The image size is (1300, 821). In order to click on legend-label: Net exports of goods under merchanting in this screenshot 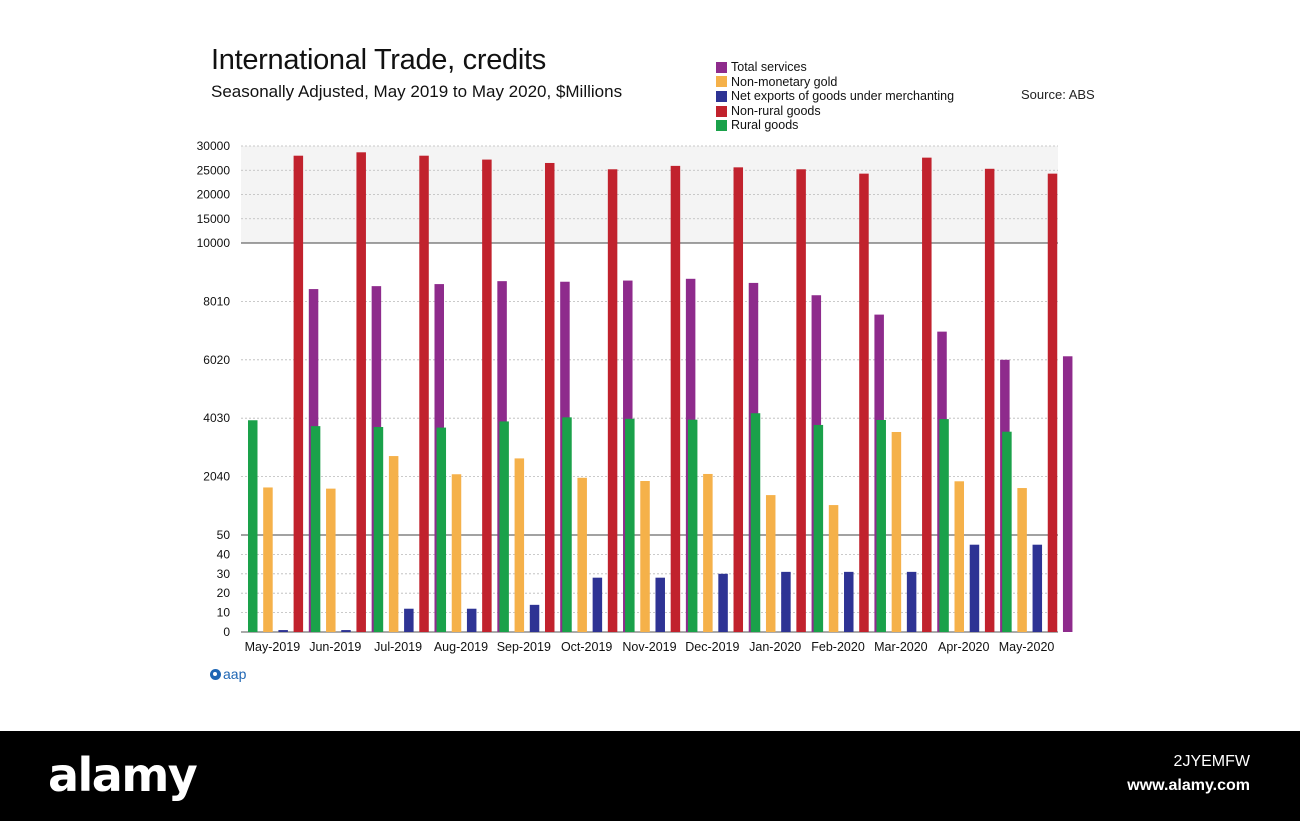, I will do `click(843, 96)`.